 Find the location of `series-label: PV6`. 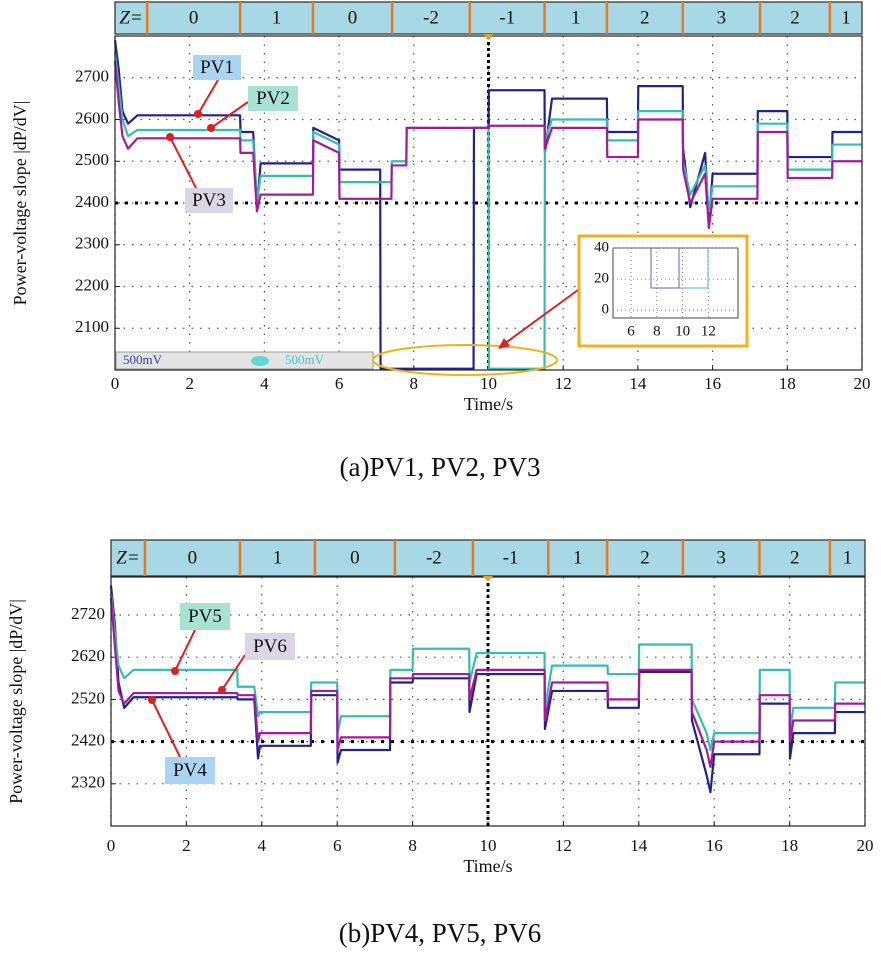

series-label: PV6 is located at coordinates (270, 646).